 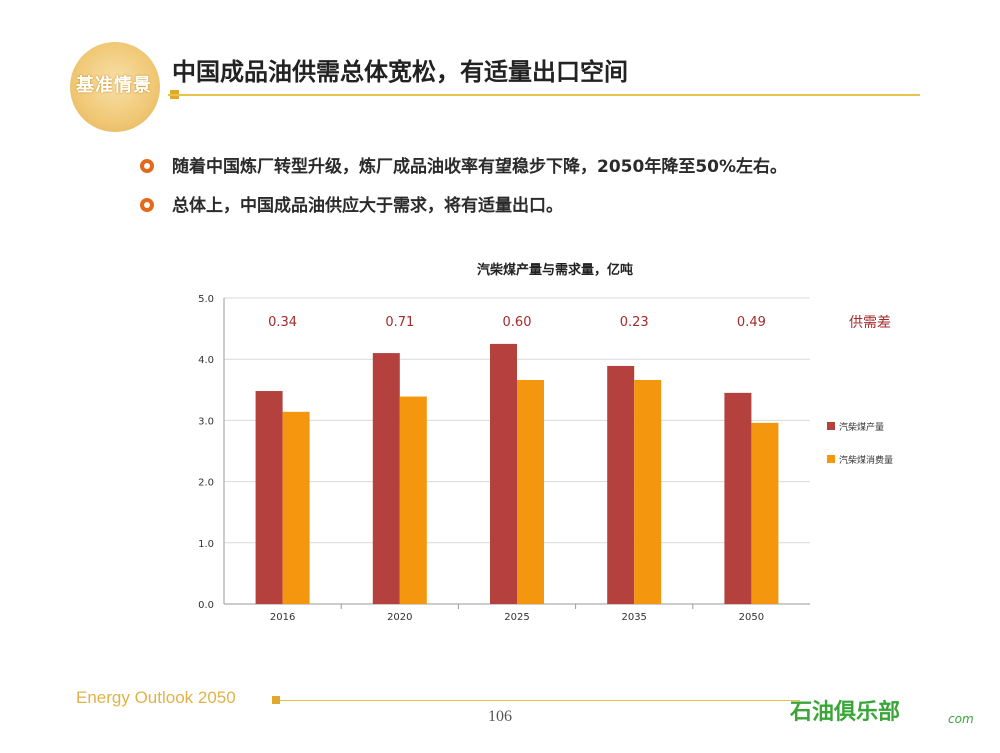 What do you see at coordinates (866, 460) in the screenshot?
I see `legend-label-consumption: 汽柴煤消费量` at bounding box center [866, 460].